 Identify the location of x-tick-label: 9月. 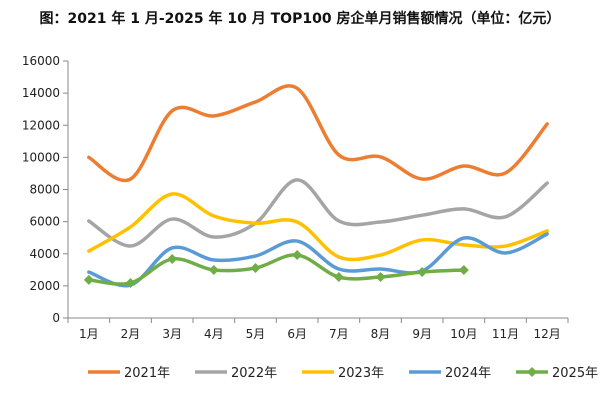
(422, 334).